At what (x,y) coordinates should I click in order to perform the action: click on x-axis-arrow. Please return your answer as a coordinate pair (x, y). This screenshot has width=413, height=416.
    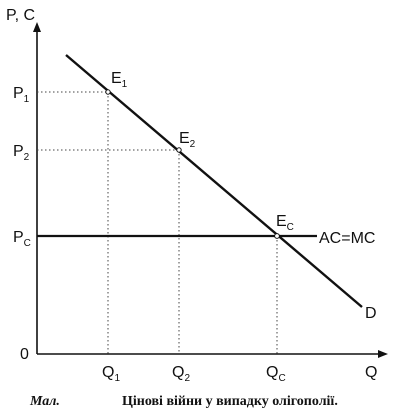
    Looking at the image, I should click on (383, 354).